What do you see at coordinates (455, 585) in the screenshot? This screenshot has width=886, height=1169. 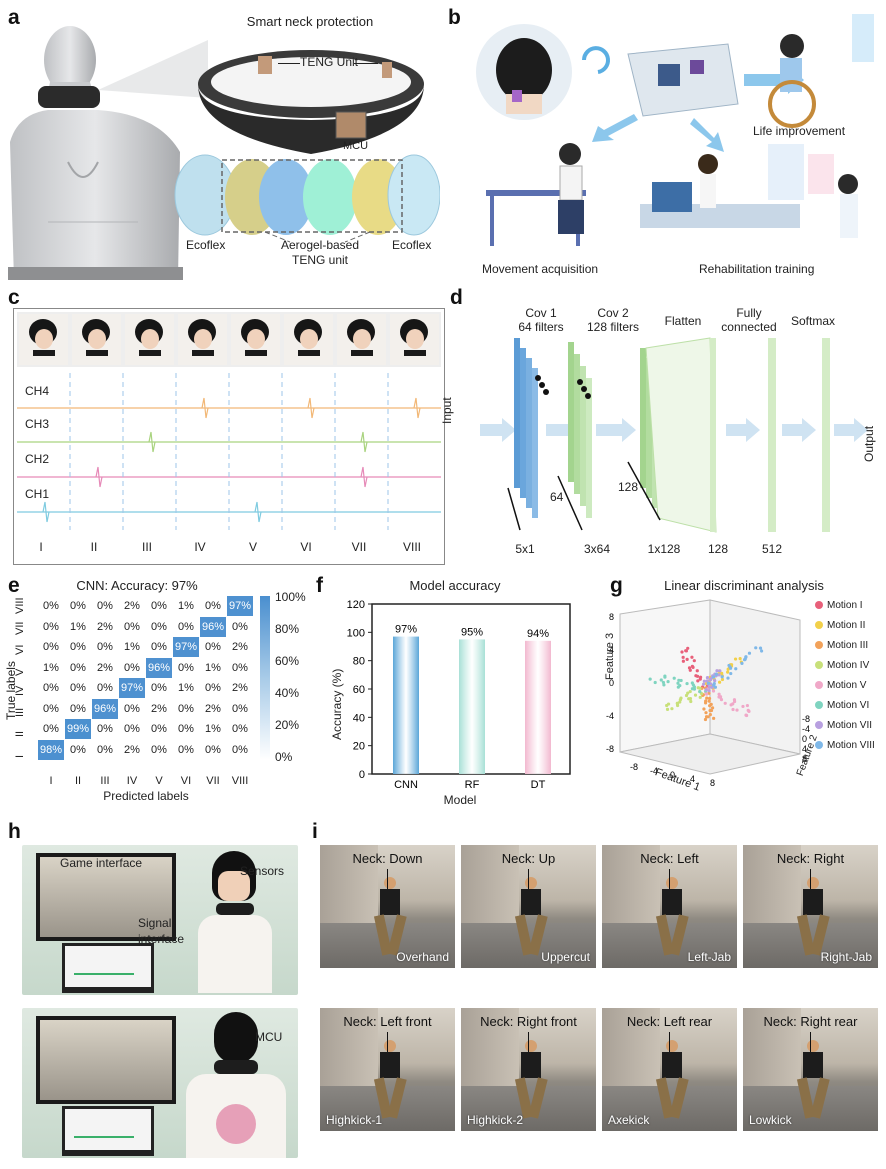 I see `model-accuracy-title: Model accuracy` at bounding box center [455, 585].